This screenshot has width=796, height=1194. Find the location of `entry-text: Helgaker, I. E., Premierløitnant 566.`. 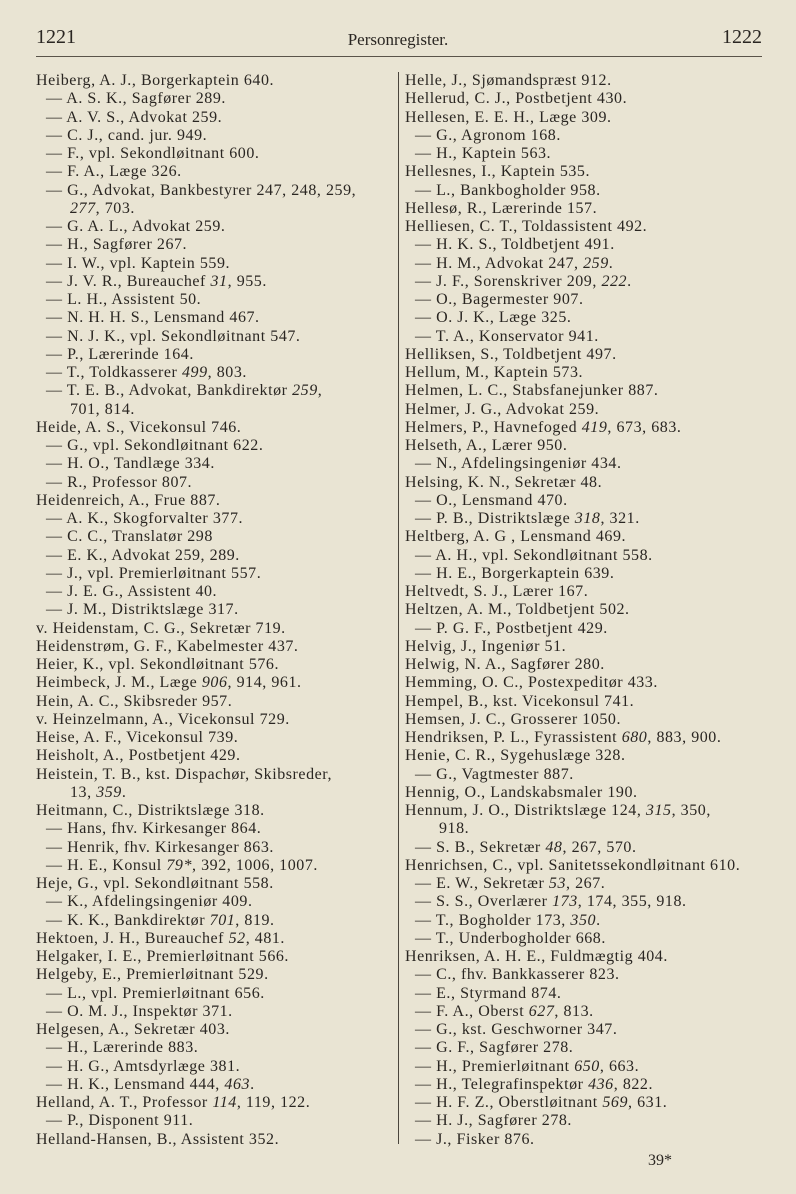

entry-text: Helgaker, I. E., Premierløitnant 566. is located at coordinates (162, 956).